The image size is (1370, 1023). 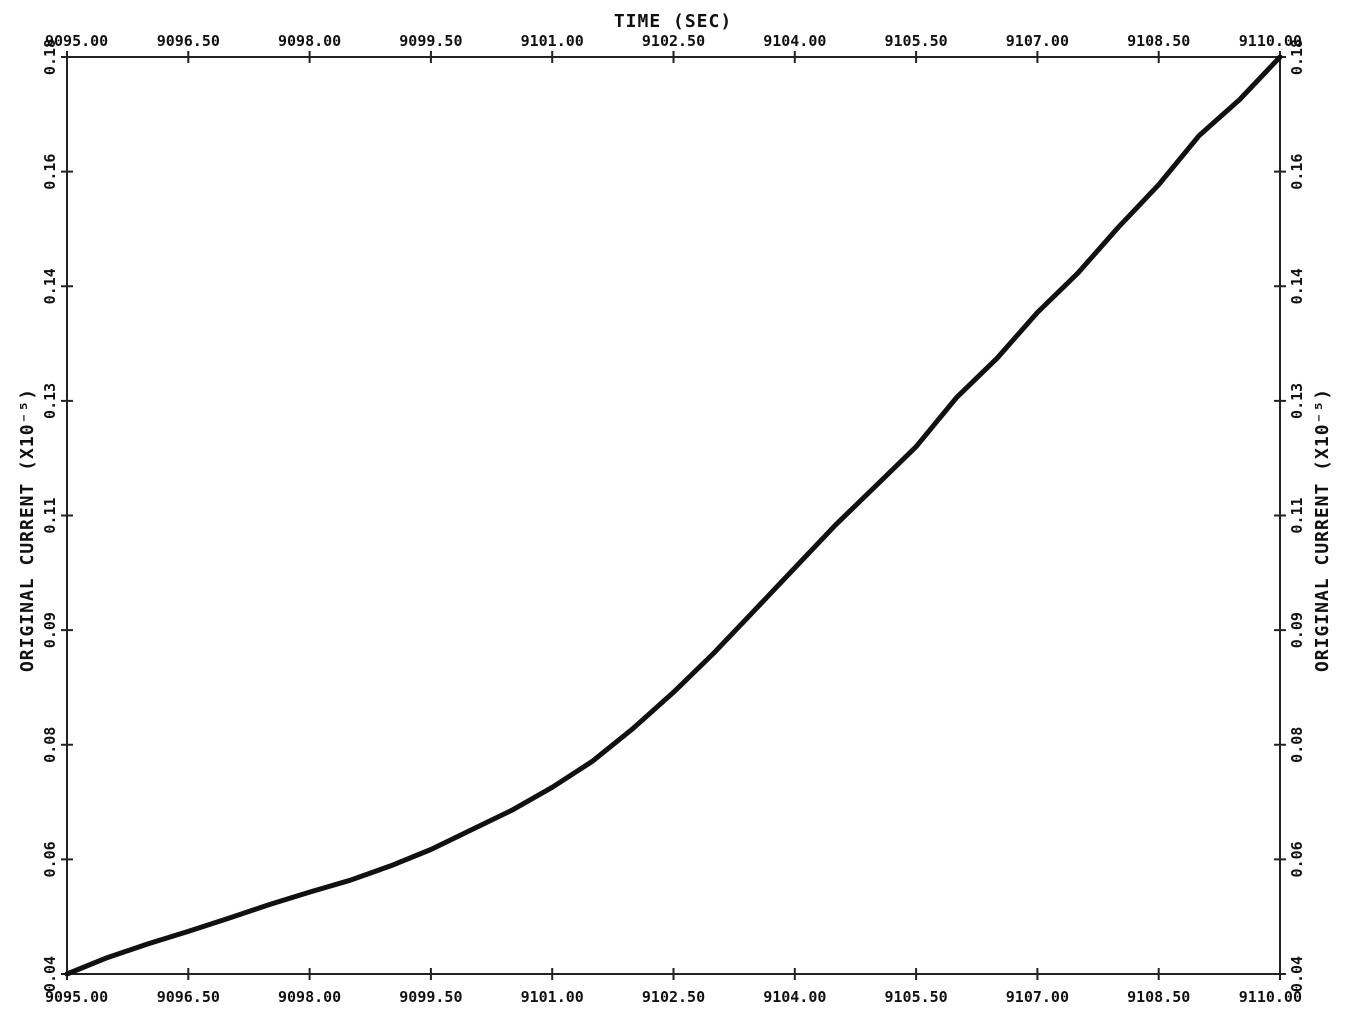 What do you see at coordinates (50, 172) in the screenshot?
I see `y-tick-label-left: 0.16` at bounding box center [50, 172].